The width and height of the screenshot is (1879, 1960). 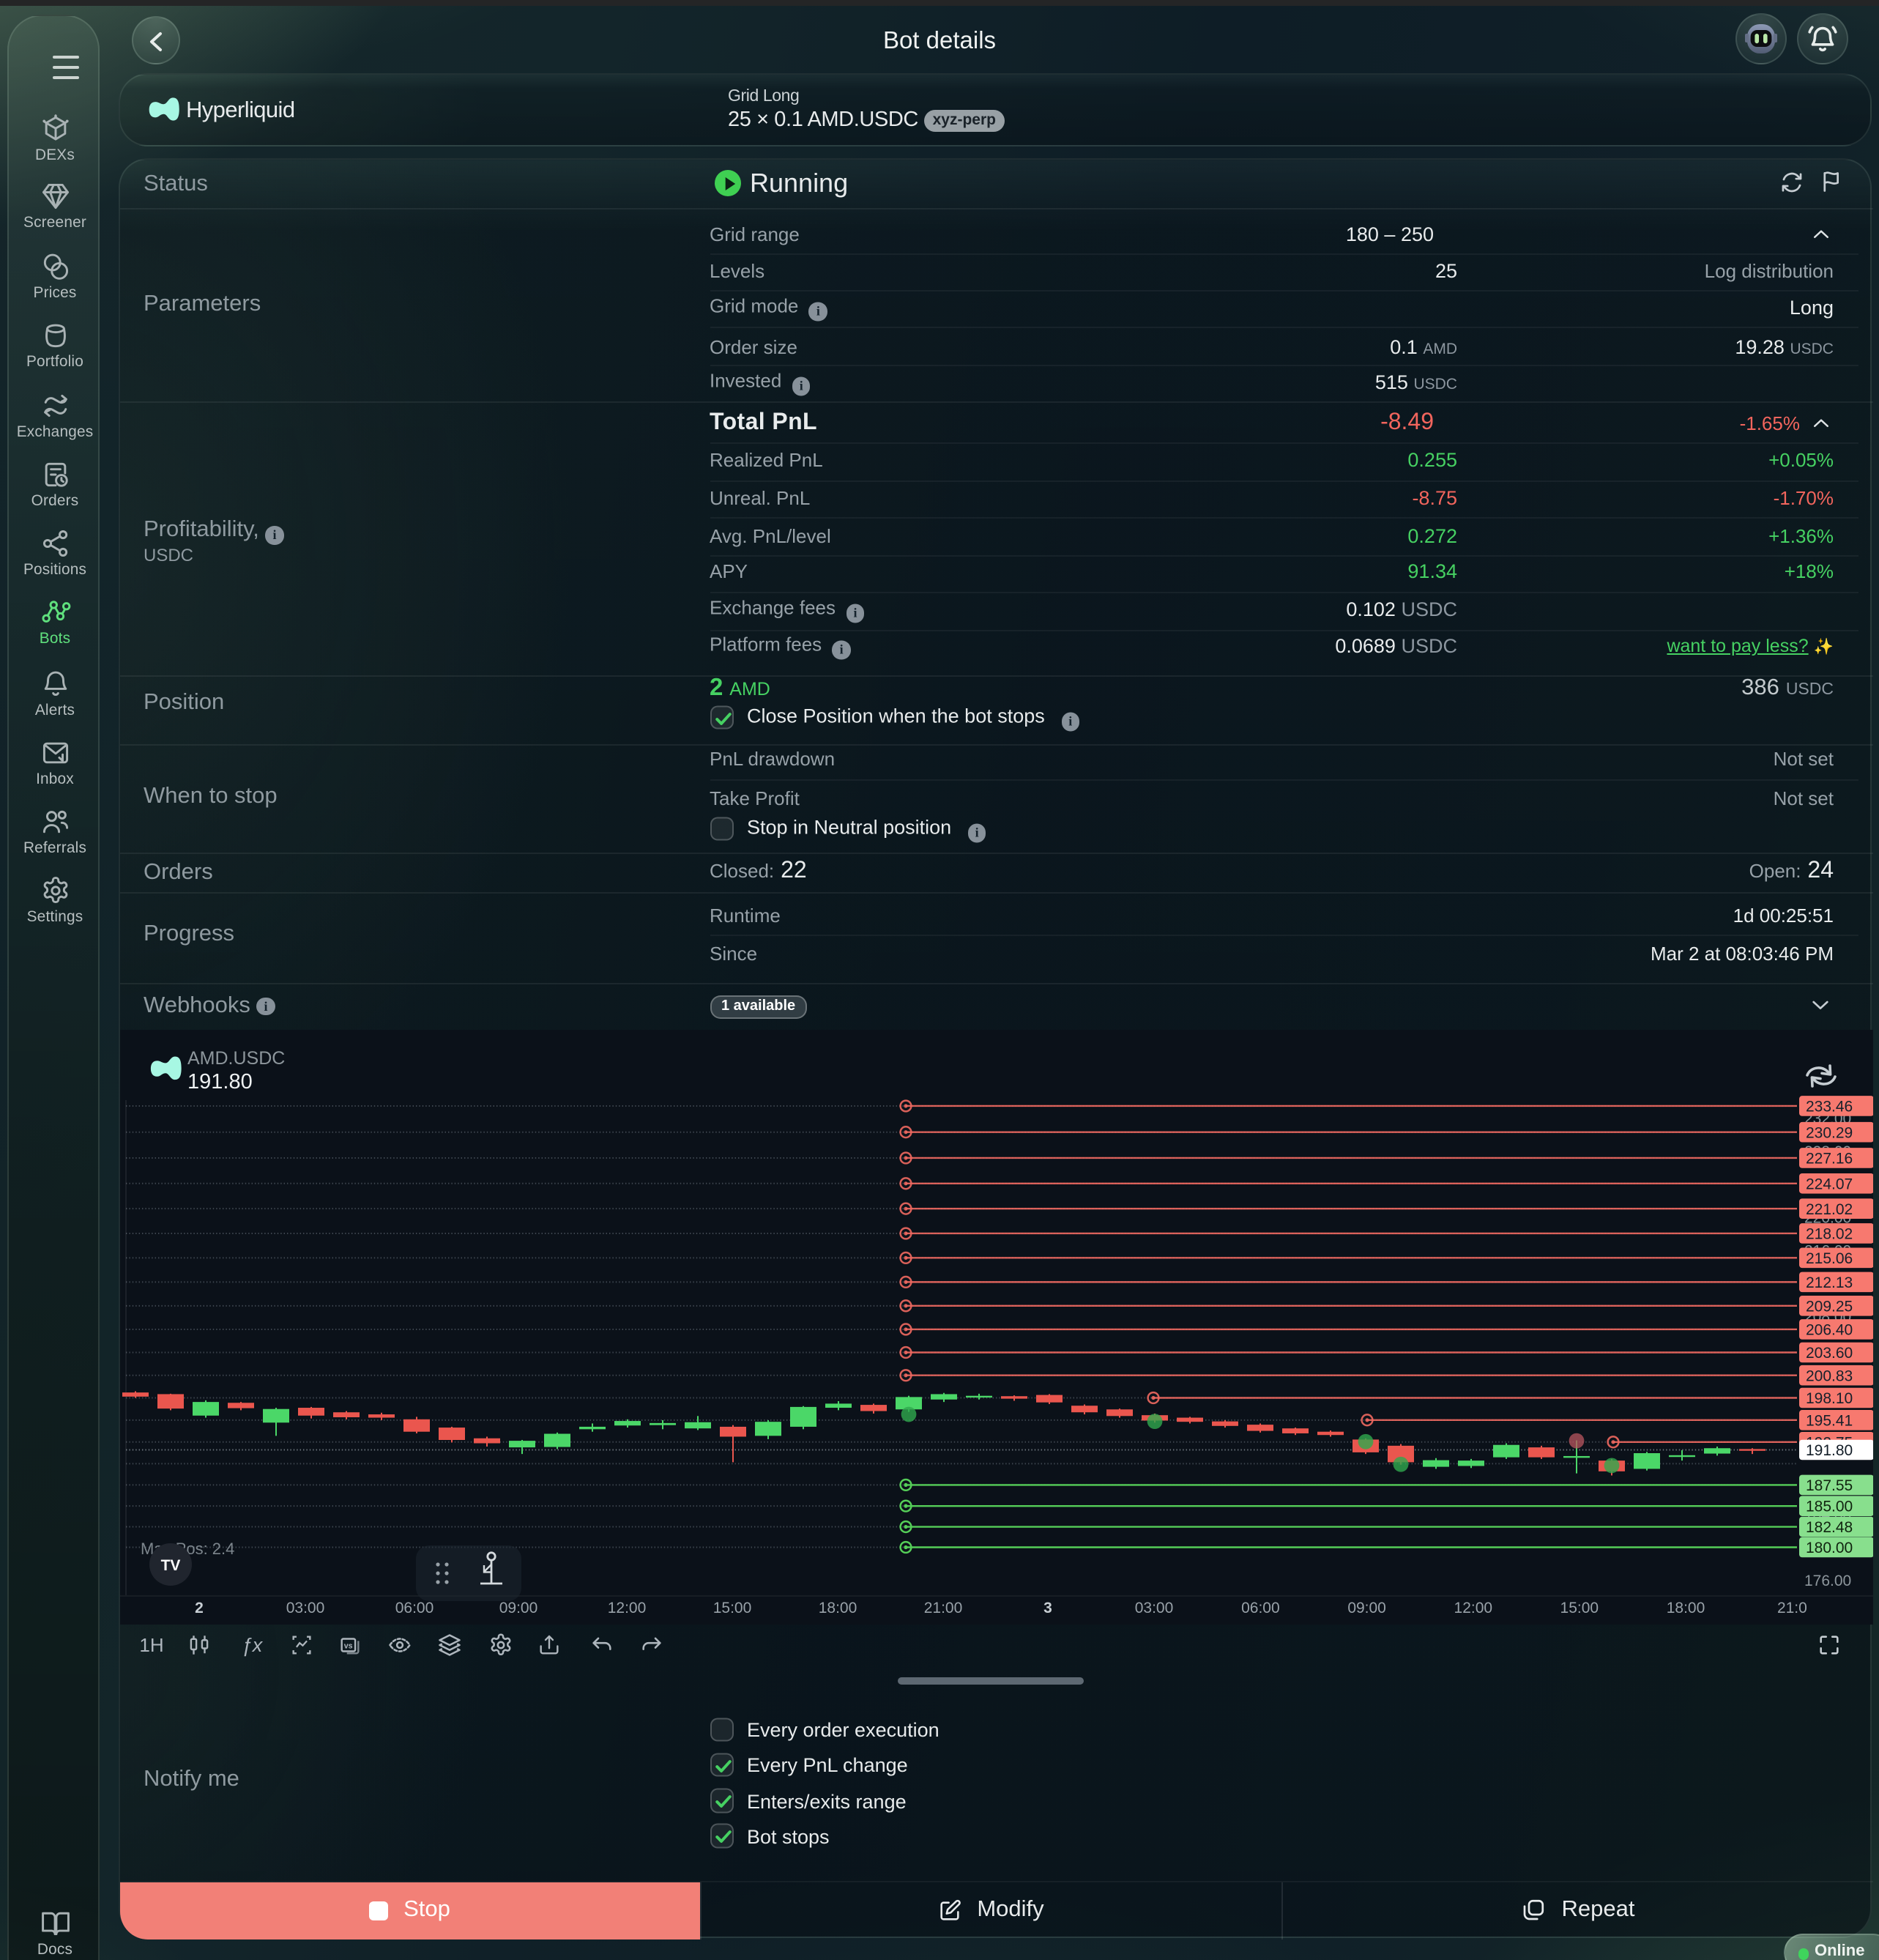 What do you see at coordinates (1047, 1607) in the screenshot?
I see `svg-text: 3` at bounding box center [1047, 1607].